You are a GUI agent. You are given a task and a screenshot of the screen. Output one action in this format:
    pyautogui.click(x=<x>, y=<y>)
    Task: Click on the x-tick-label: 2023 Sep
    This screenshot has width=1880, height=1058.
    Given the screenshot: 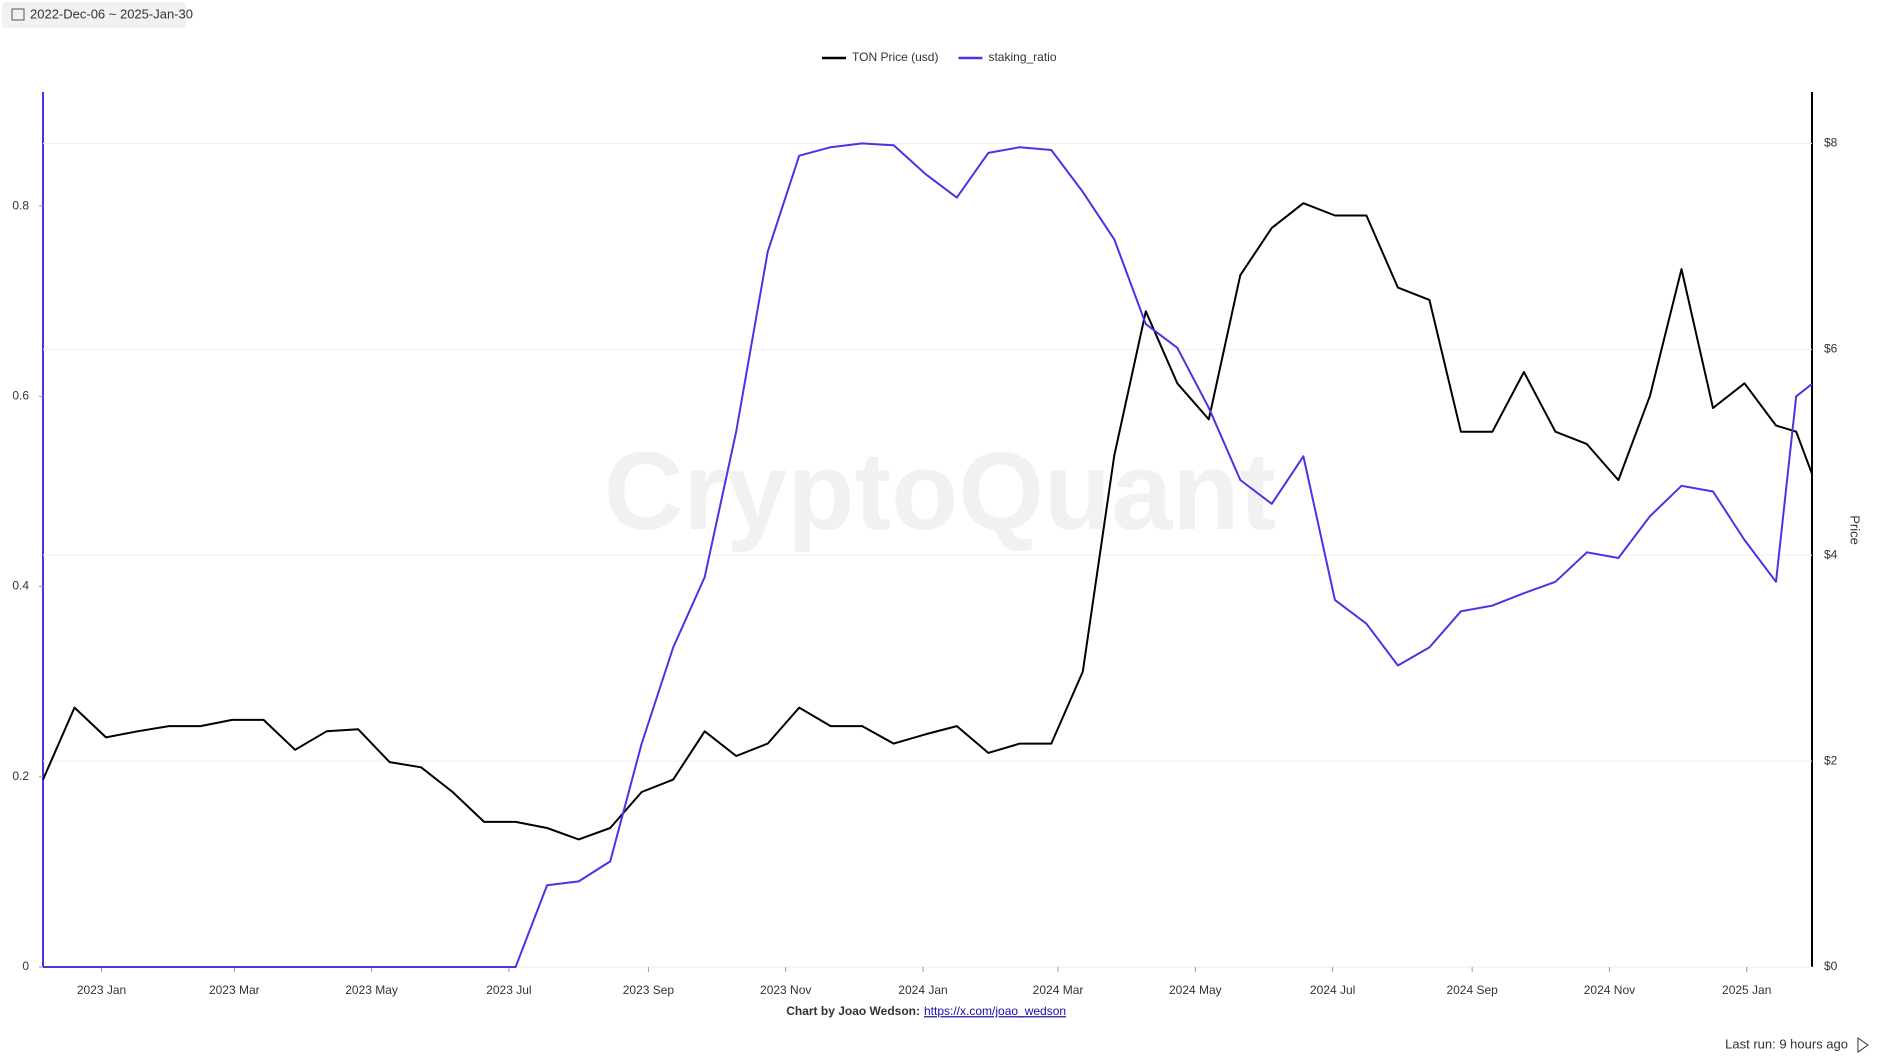 What is the action you would take?
    pyautogui.click(x=649, y=990)
    